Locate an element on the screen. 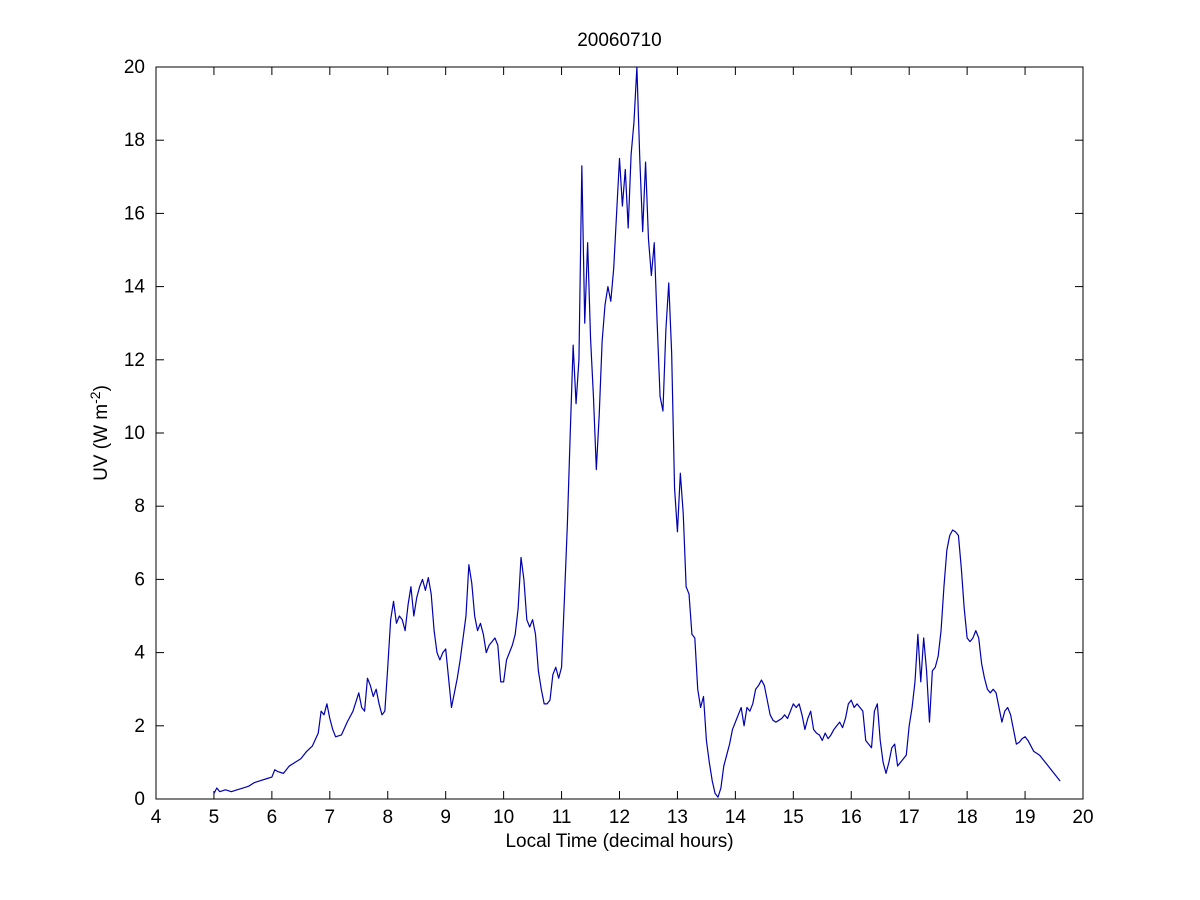 The width and height of the screenshot is (1200, 900). y-axis-label-suffix: ) is located at coordinates (102, 388).